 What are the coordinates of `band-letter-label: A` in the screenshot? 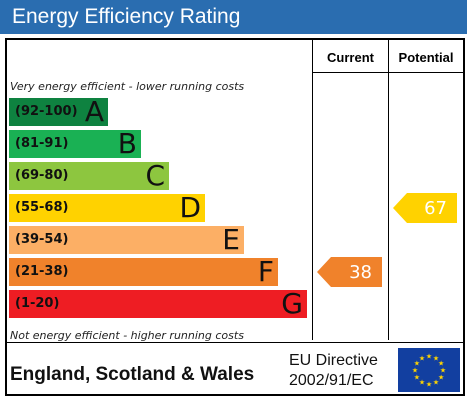 It's located at (94, 111).